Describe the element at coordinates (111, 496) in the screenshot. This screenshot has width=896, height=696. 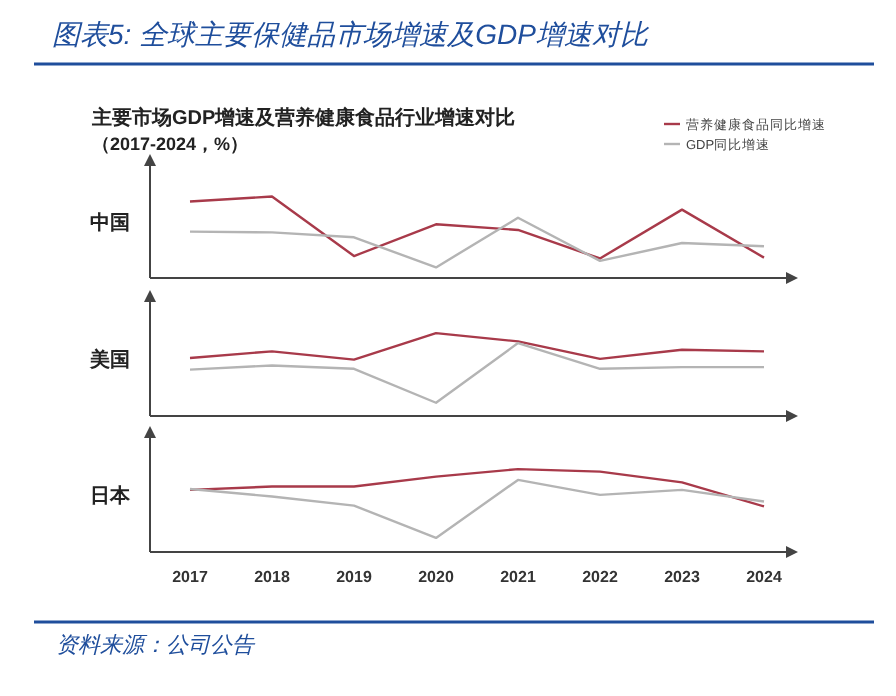
I see `y-axis-title: 日本` at that location.